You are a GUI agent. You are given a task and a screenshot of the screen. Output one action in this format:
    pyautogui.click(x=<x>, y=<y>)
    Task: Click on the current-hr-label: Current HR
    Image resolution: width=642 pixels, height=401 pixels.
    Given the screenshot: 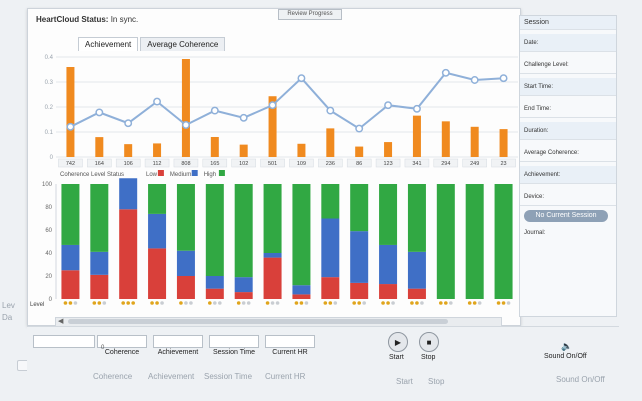 What is the action you would take?
    pyautogui.click(x=290, y=352)
    